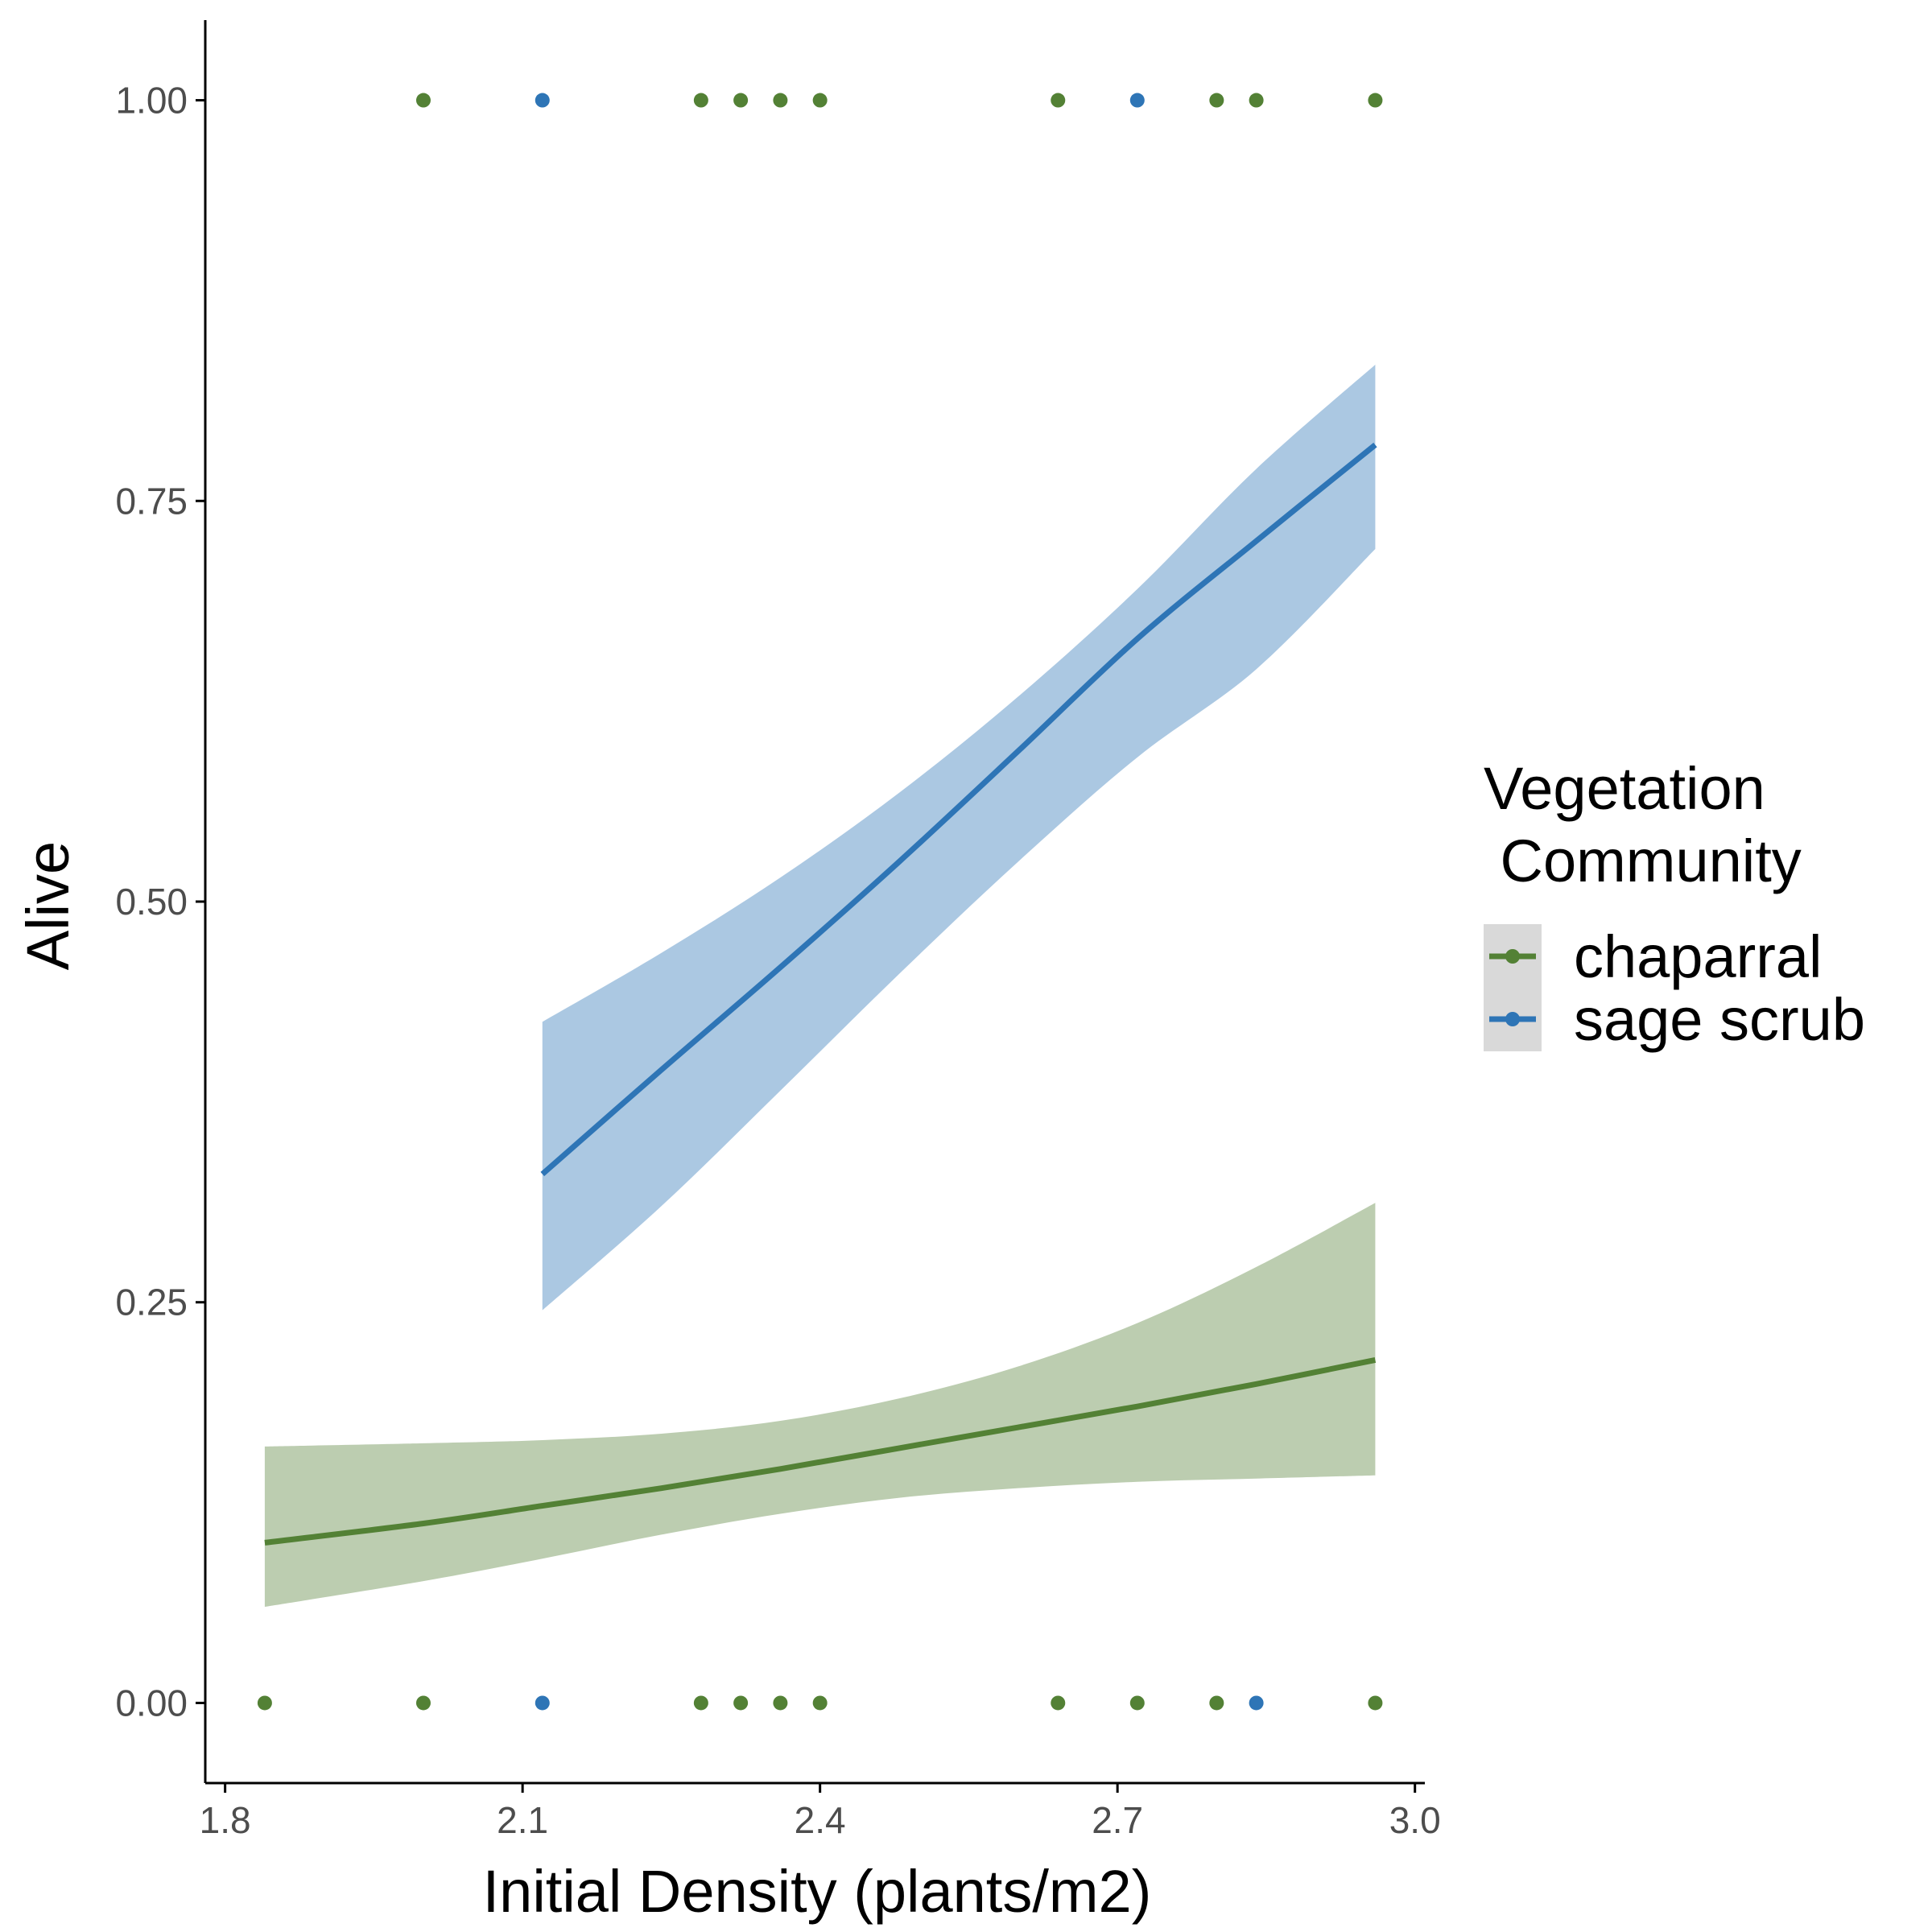 The height and width of the screenshot is (1932, 1932). Describe the element at coordinates (817, 1891) in the screenshot. I see `x-axis-title: Initial Density (plants/m2)` at that location.